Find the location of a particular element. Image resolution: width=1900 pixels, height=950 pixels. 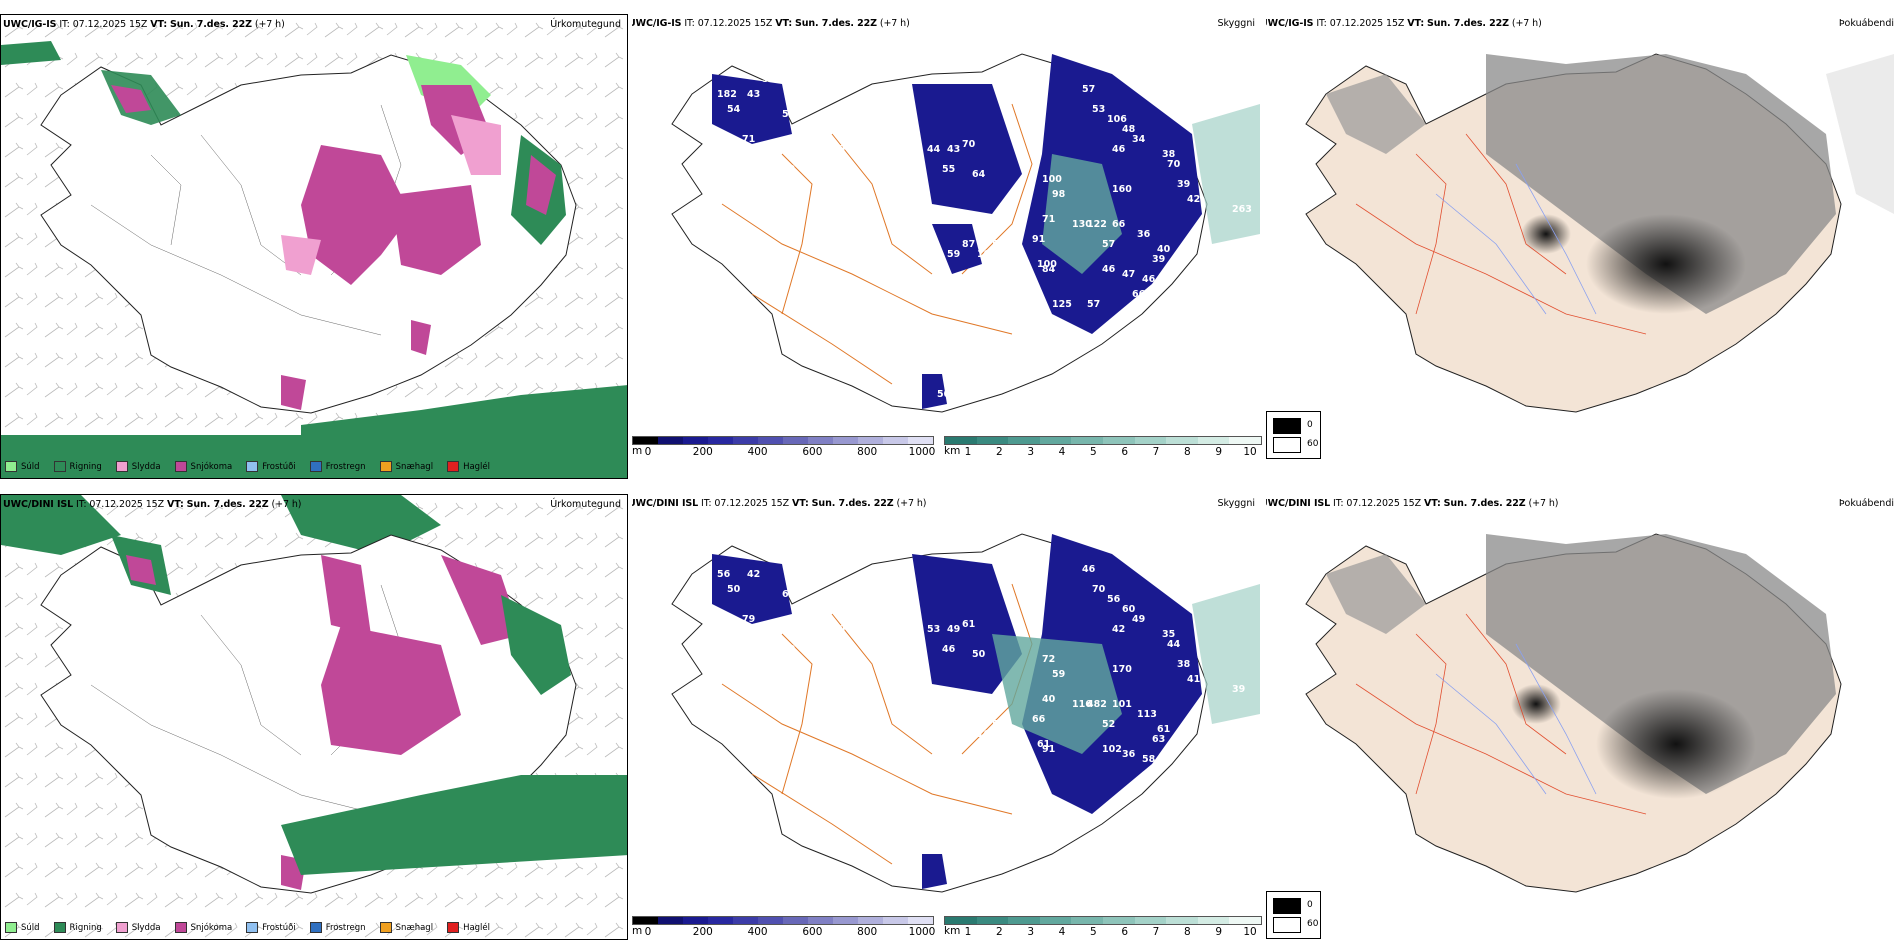

fog-key-light is located at coordinates (1287, 925).